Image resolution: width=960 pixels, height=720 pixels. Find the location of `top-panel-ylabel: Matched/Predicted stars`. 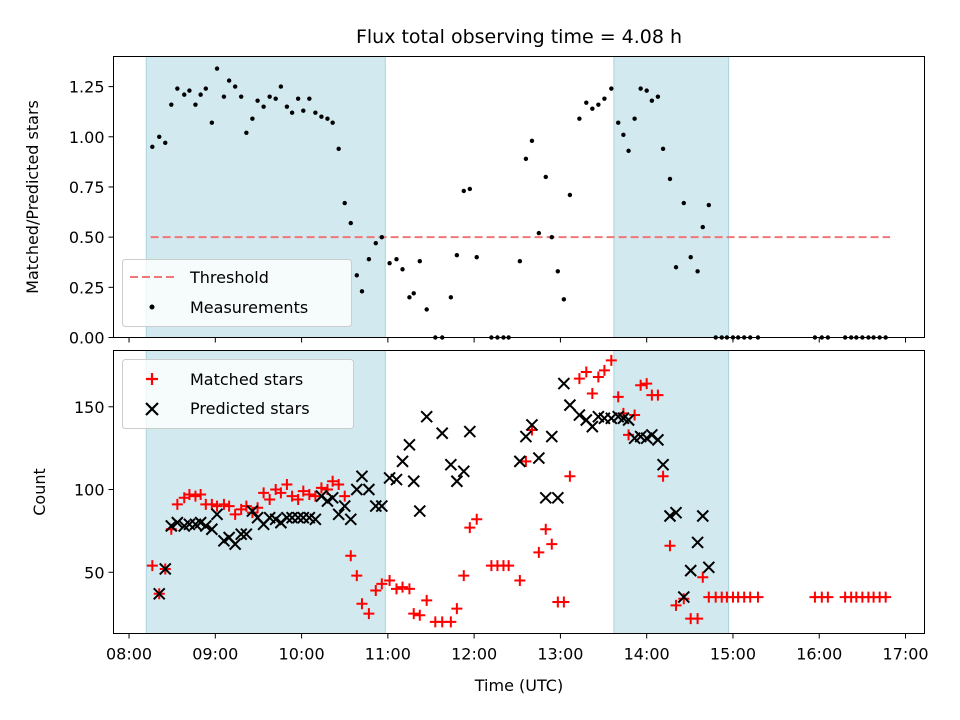

top-panel-ylabel: Matched/Predicted stars is located at coordinates (32, 197).